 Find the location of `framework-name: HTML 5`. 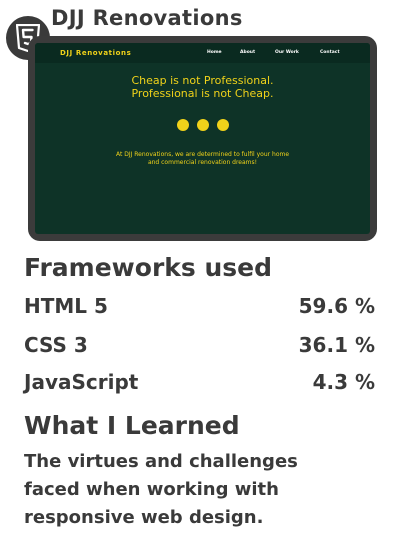

framework-name: HTML 5 is located at coordinates (66, 306).